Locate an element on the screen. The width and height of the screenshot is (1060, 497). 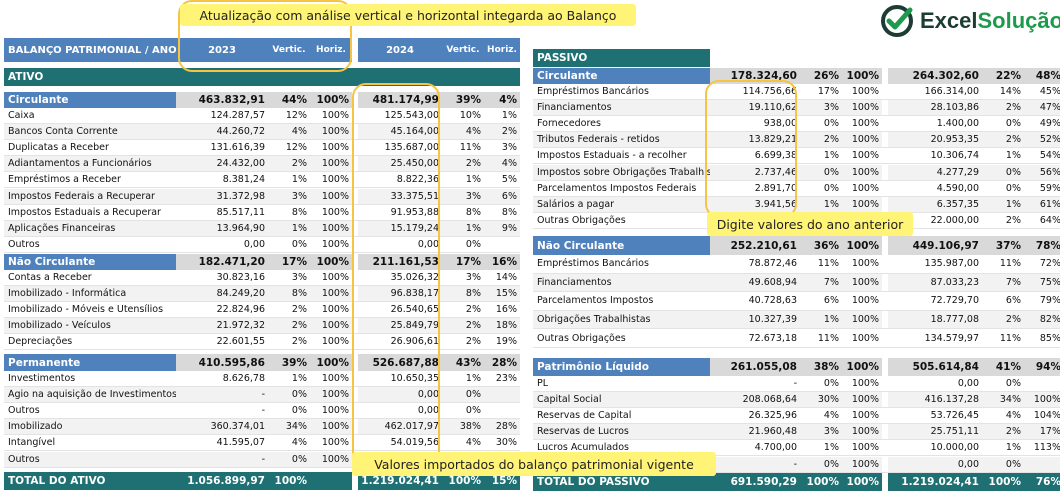
header-vertical-2023: Vertic. is located at coordinates (289, 50).